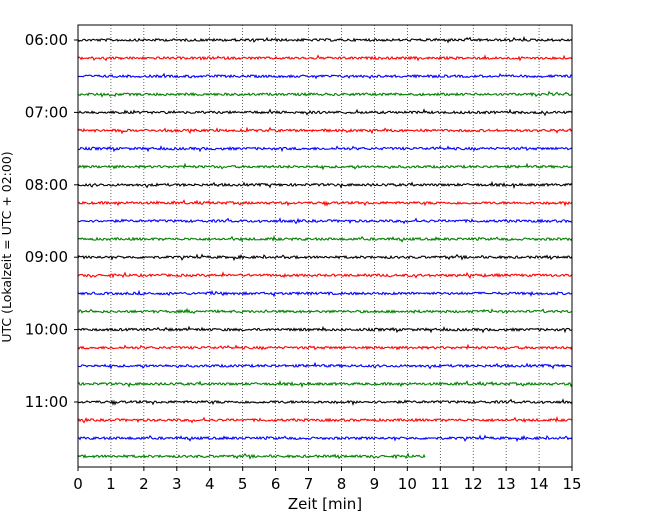 Image resolution: width=650 pixels, height=520 pixels. What do you see at coordinates (51, 221) in the screenshot?
I see `y-axis-ticks: 06:00 07:00 08:00 09:00 10:00 11:00` at bounding box center [51, 221].